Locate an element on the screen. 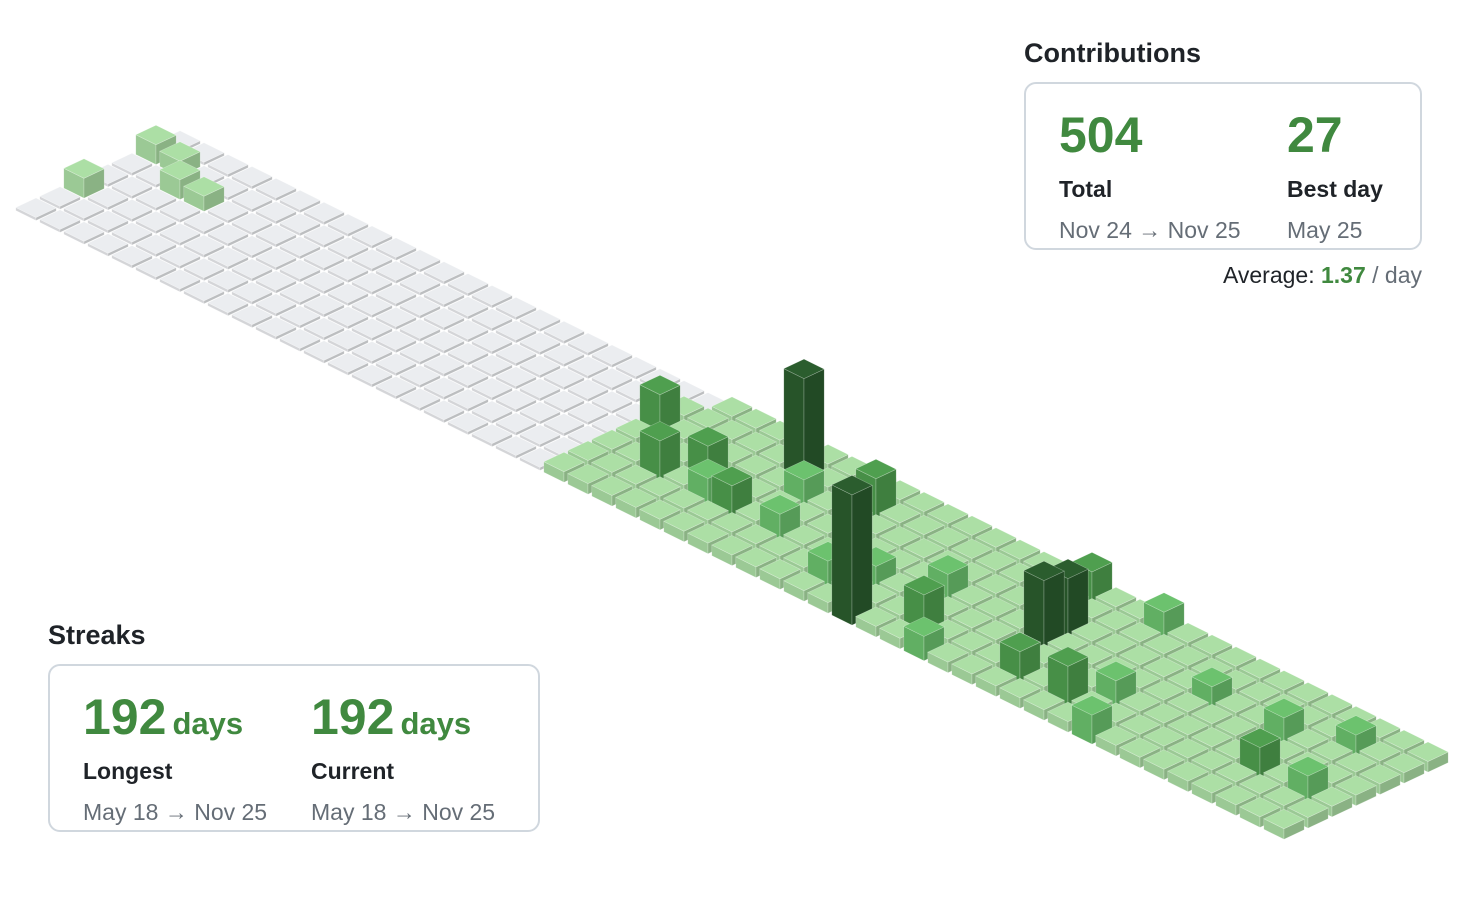 This screenshot has height=904, width=1468. longest-streak-value: 192 is located at coordinates (125, 717).